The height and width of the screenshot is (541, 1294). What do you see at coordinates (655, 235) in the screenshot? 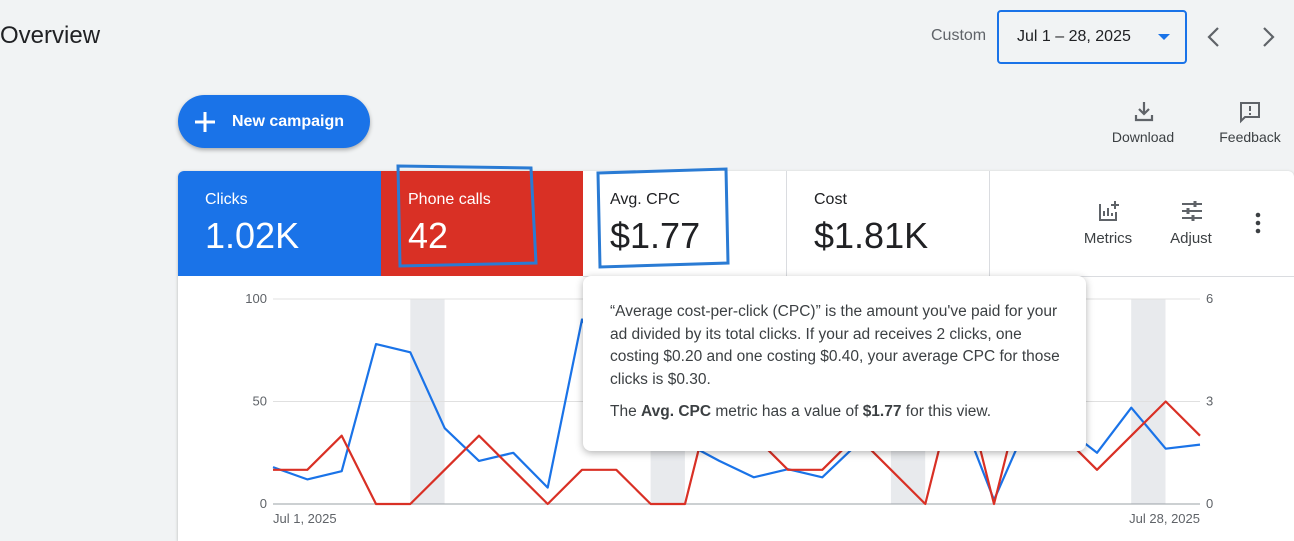
I see `tab-value: $1.77` at bounding box center [655, 235].